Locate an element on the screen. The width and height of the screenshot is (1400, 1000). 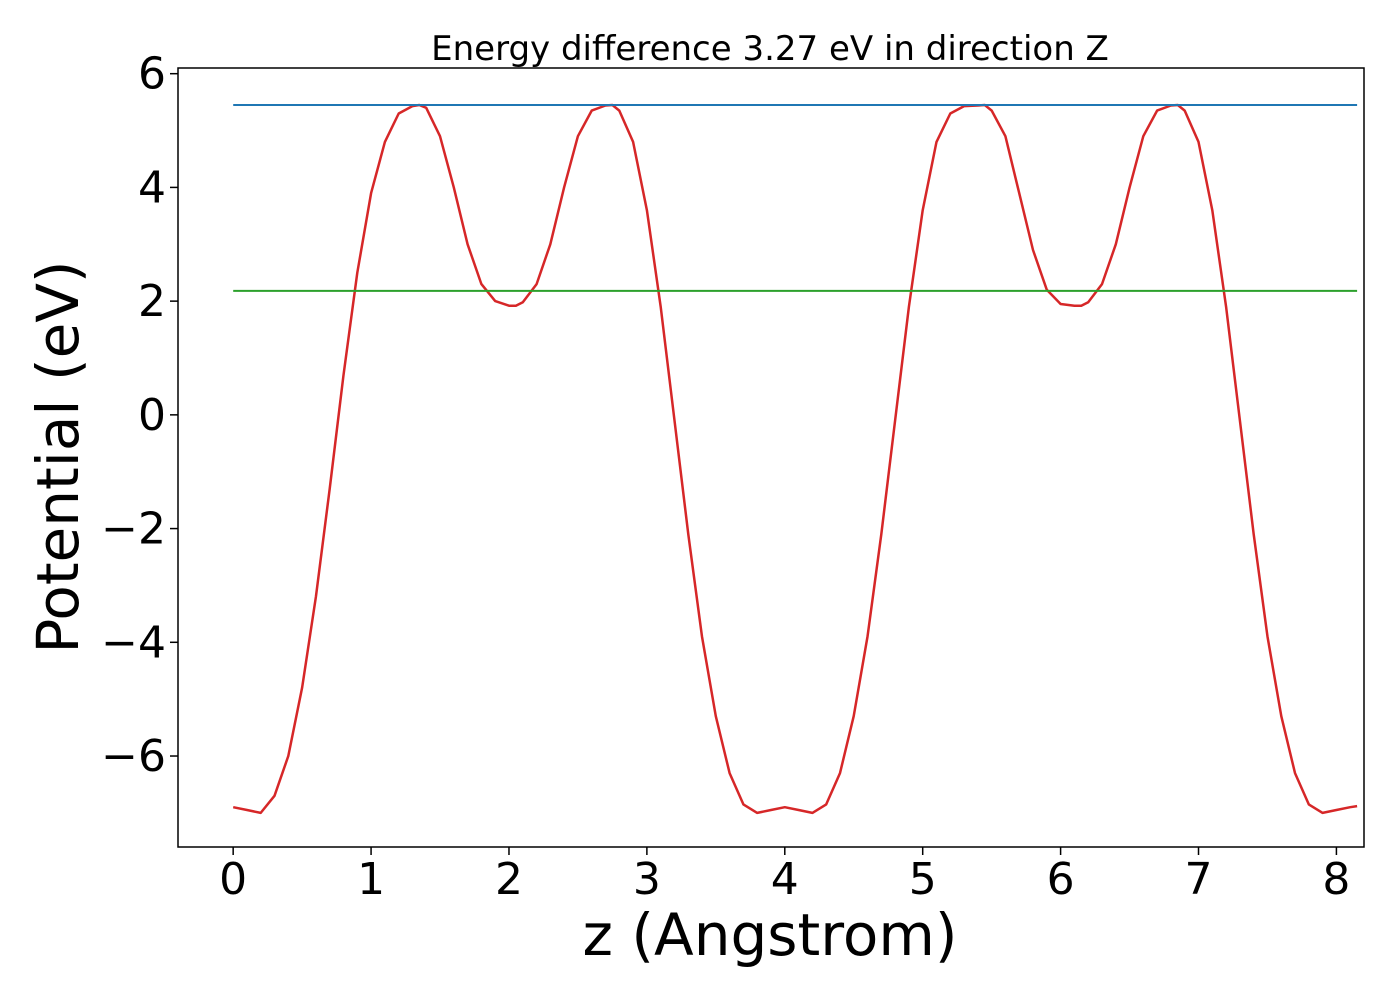
y-tick-label: −6 is located at coordinates (133, 756).